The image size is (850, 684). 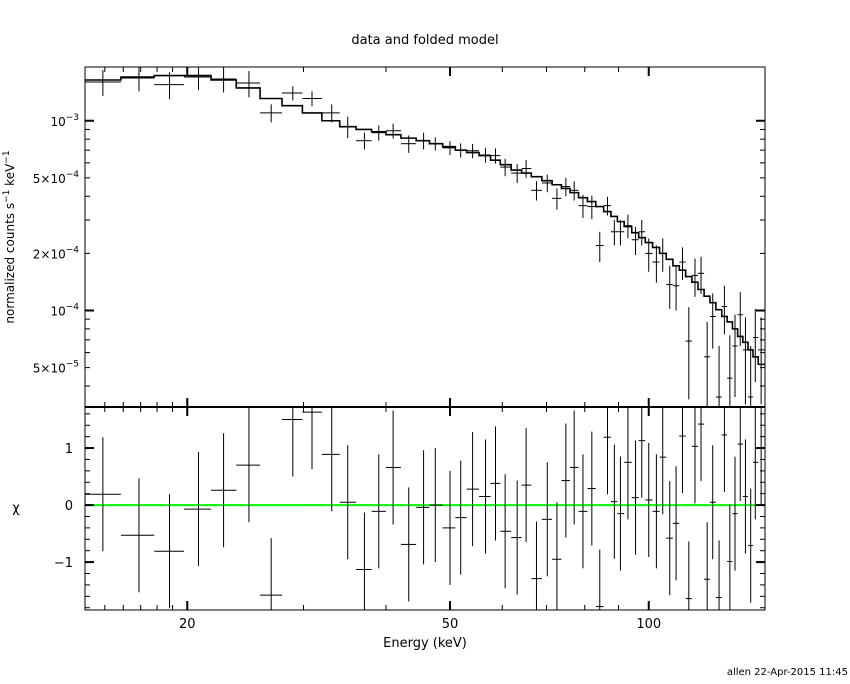 I want to click on y-tick-mantissa: 10, so click(x=57, y=311).